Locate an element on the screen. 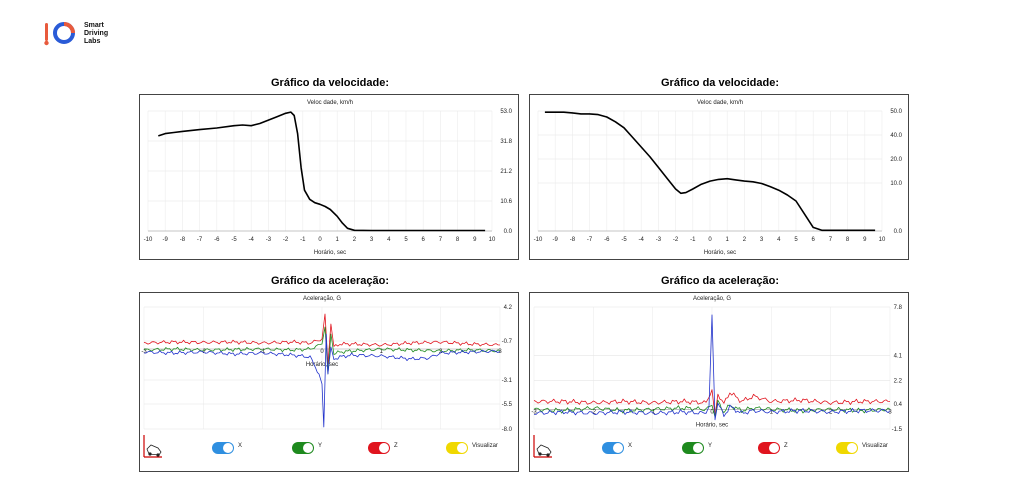 This screenshot has width=1024, height=490. series-line-z is located at coordinates (322, 339).